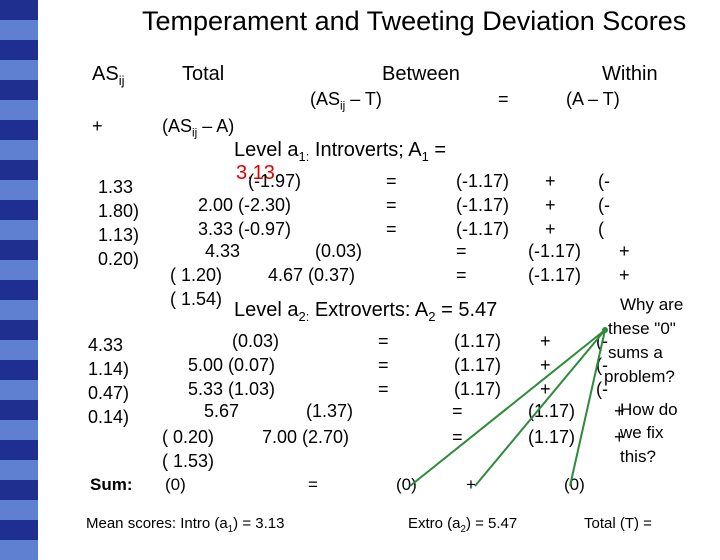 This screenshot has height=560, width=720. I want to click on mean-intro: Mean scores: Intro (a1) = 3.13, so click(185, 525).